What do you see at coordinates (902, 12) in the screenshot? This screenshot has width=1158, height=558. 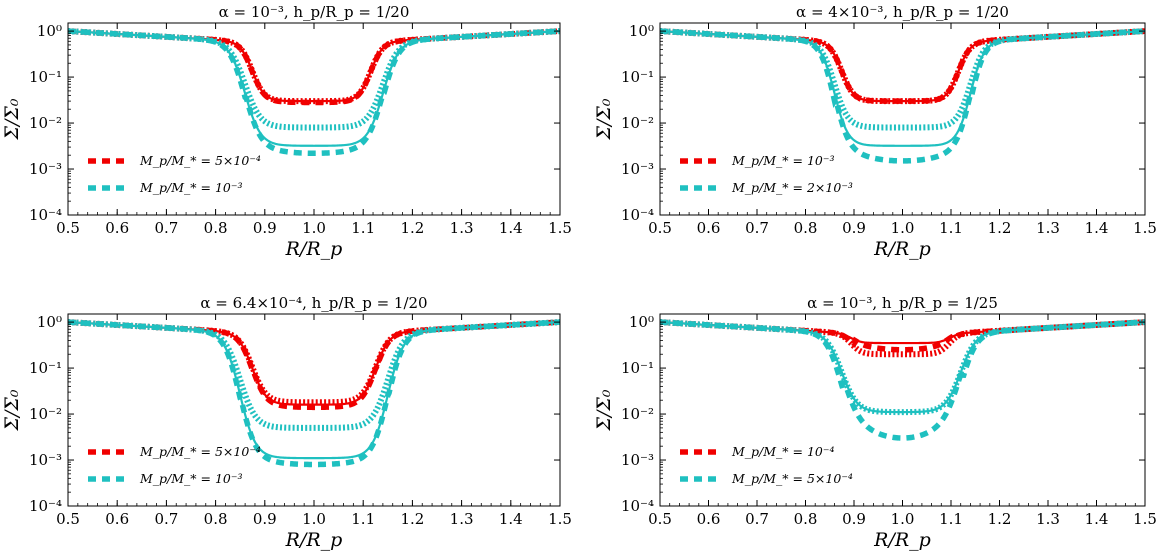 I see `chart-title: α = 4×10⁻³, h_p/R_p = 1/20` at bounding box center [902, 12].